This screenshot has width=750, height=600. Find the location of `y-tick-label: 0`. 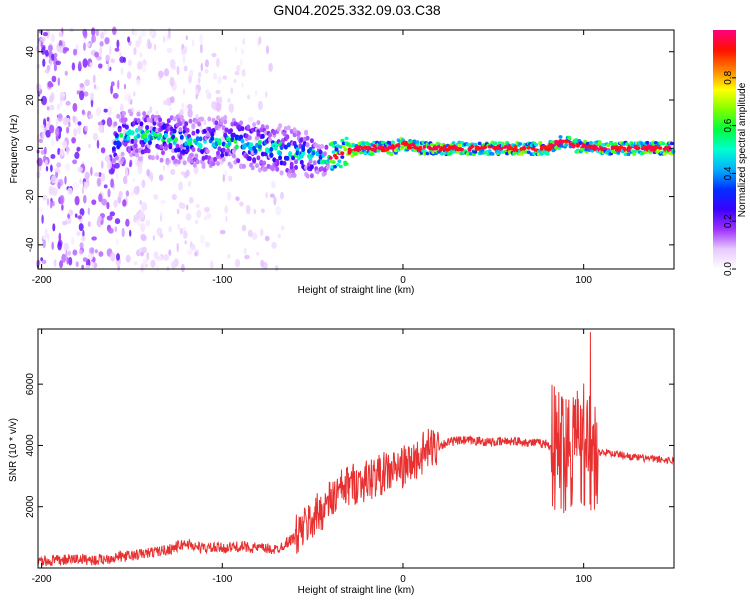

y-tick-label: 0 is located at coordinates (30, 148).